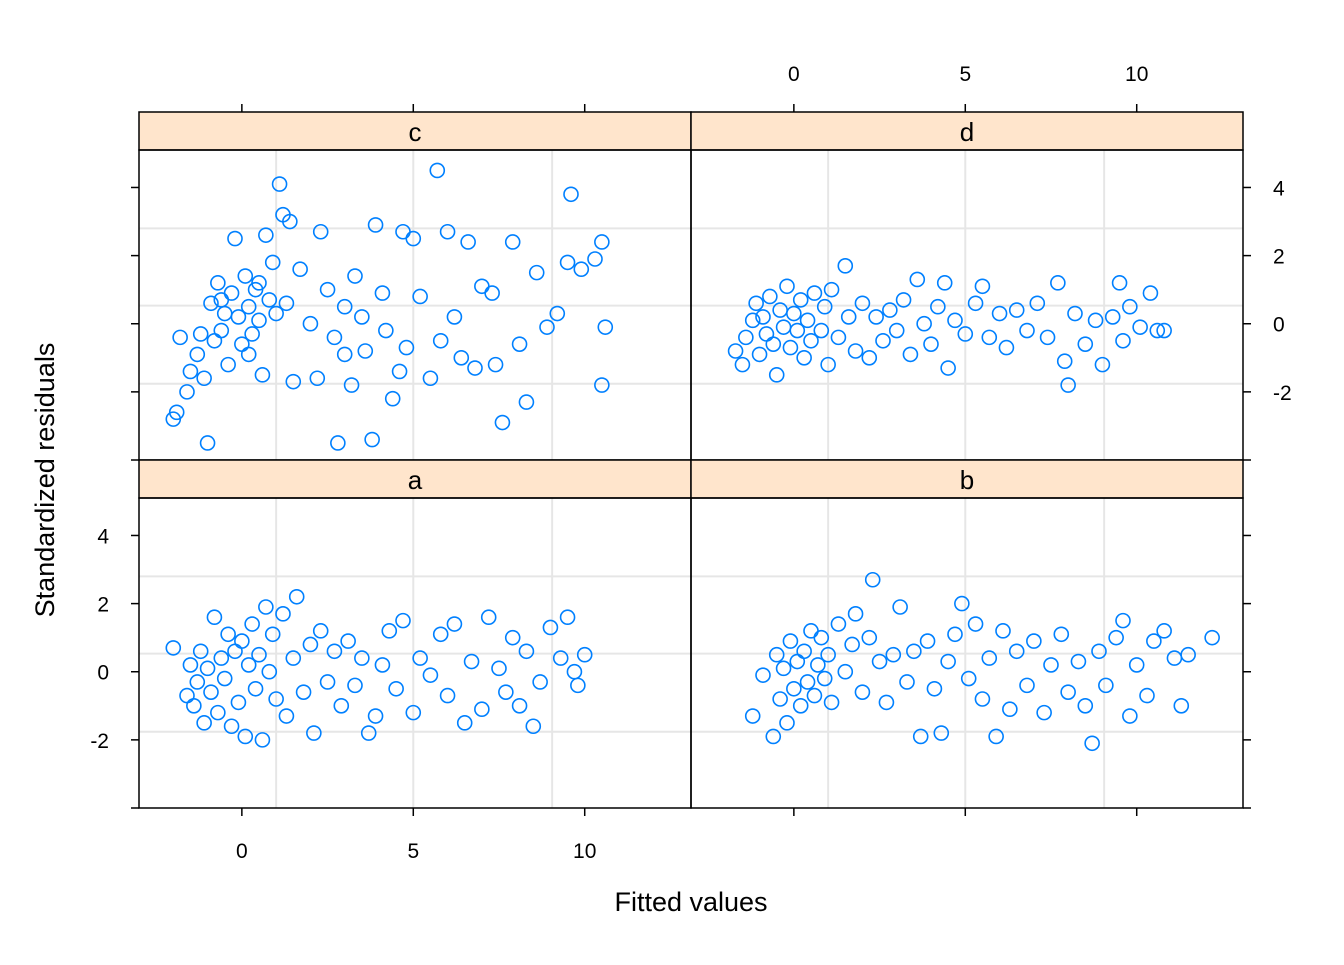  I want to click on strip-label-d: d, so click(967, 132).